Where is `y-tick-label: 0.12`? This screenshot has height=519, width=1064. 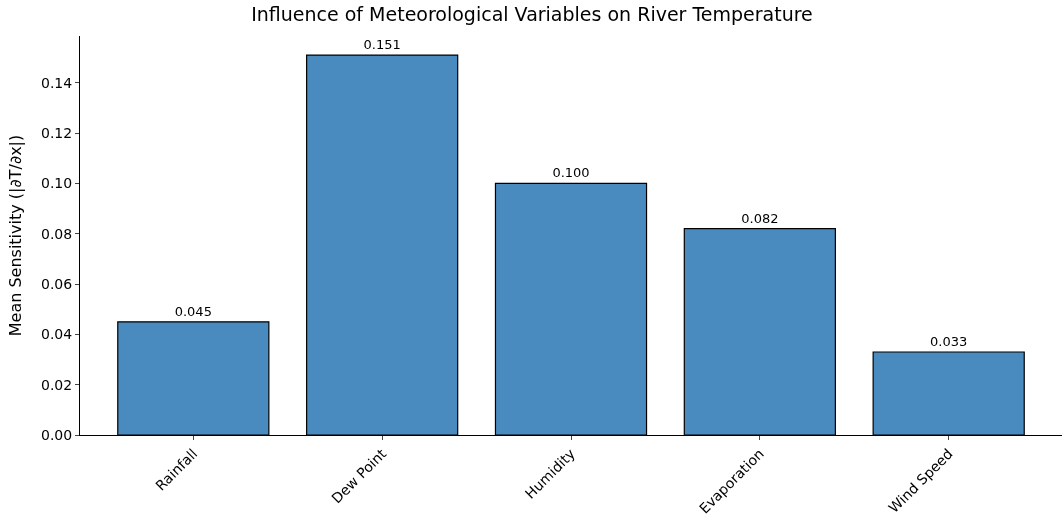
y-tick-label: 0.12 is located at coordinates (57, 133).